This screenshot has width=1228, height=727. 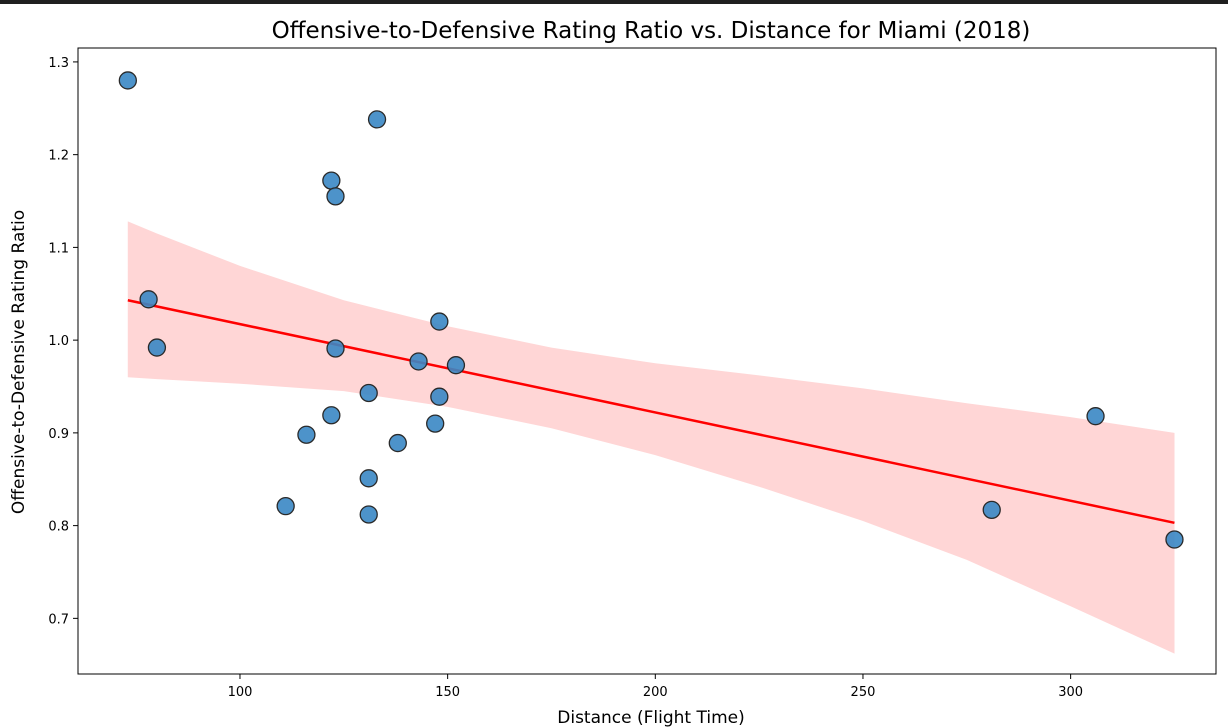 I want to click on y-tick-label: 1.3, so click(x=58, y=63).